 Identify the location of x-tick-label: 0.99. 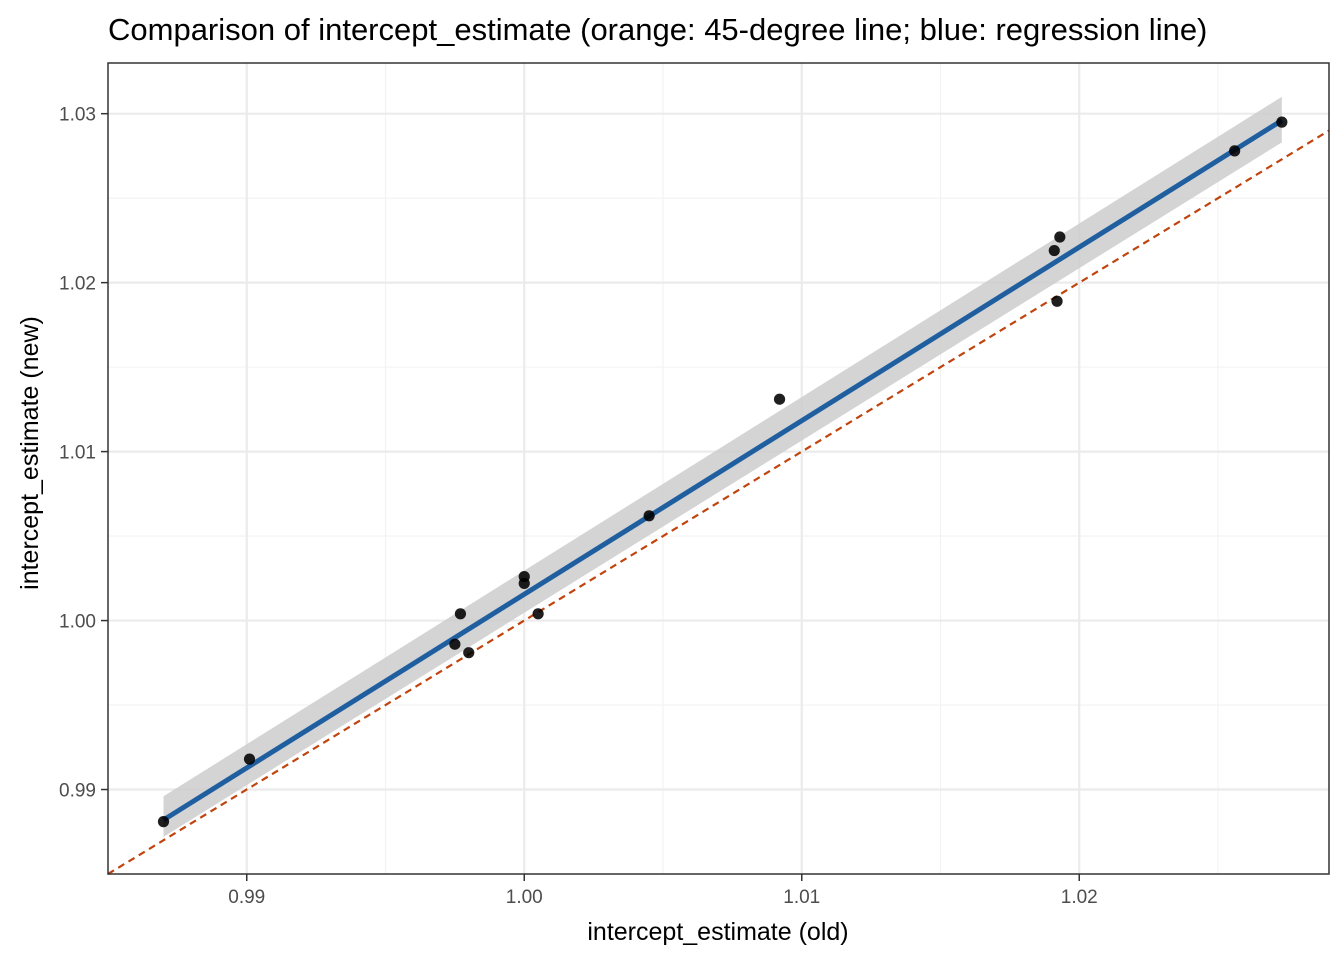
(246, 897).